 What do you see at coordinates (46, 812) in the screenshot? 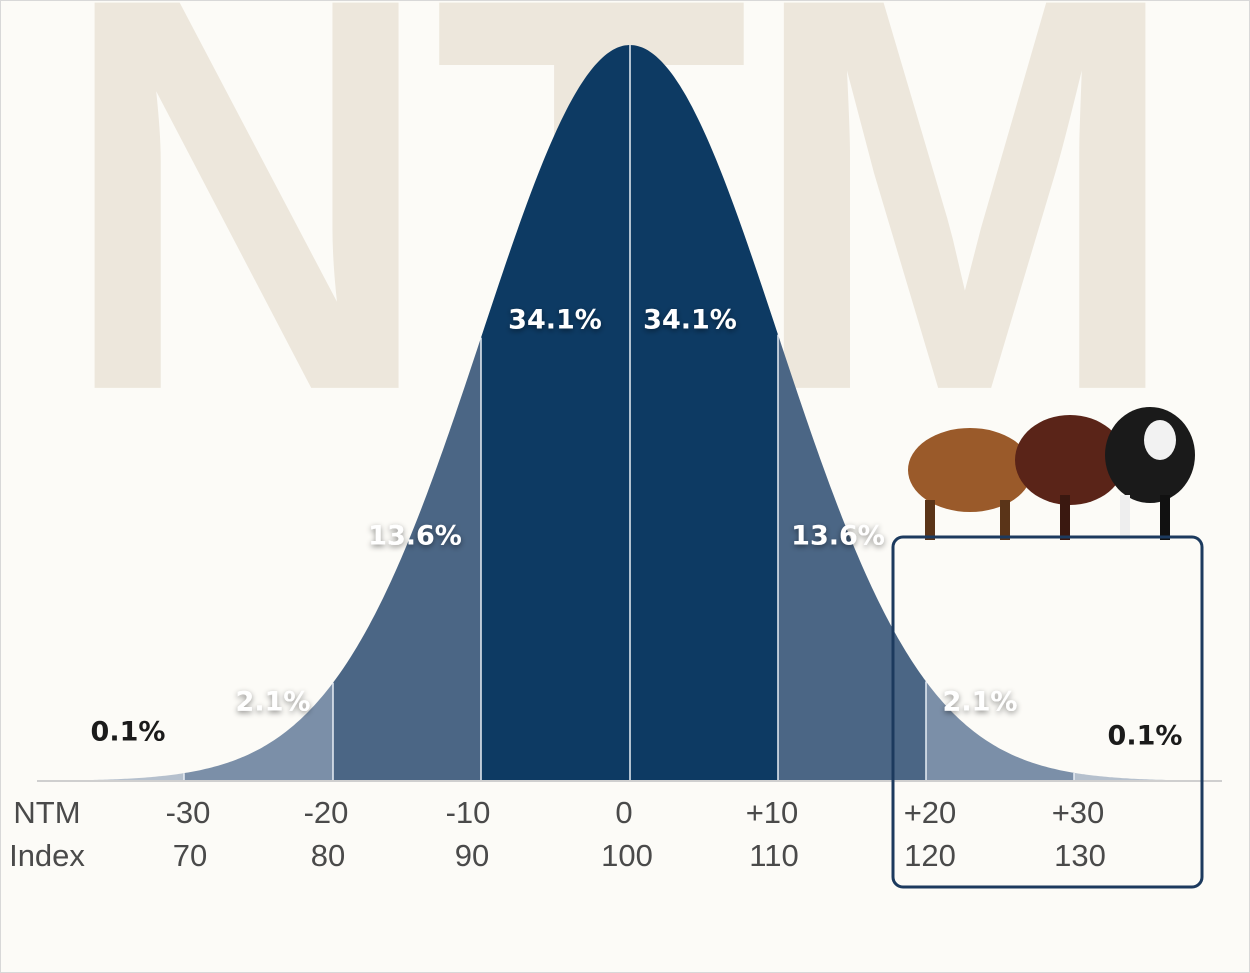
I see `row-name: NTM` at bounding box center [46, 812].